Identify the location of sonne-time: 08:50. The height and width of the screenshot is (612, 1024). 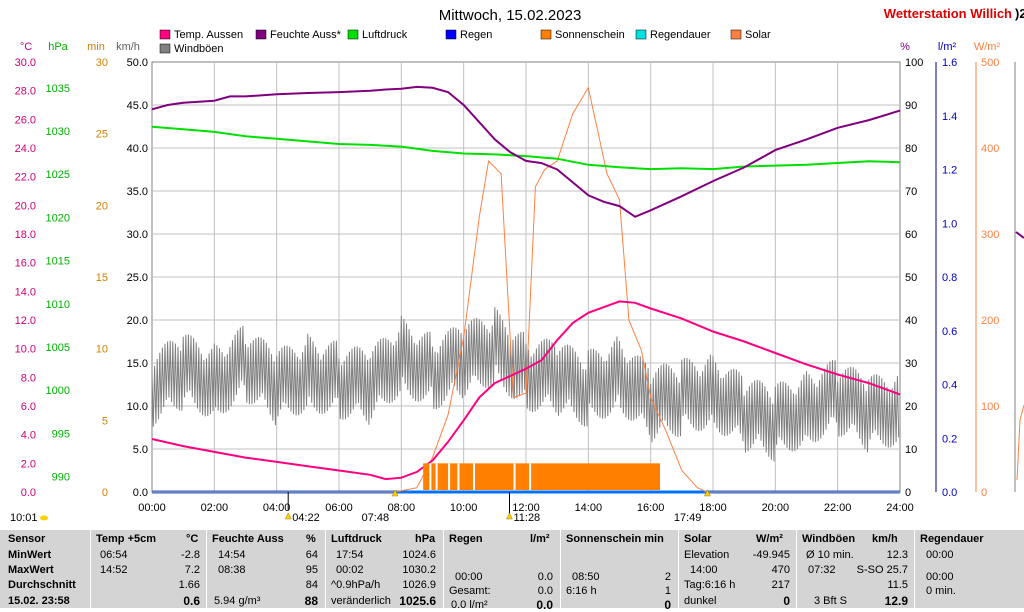
(586, 577).